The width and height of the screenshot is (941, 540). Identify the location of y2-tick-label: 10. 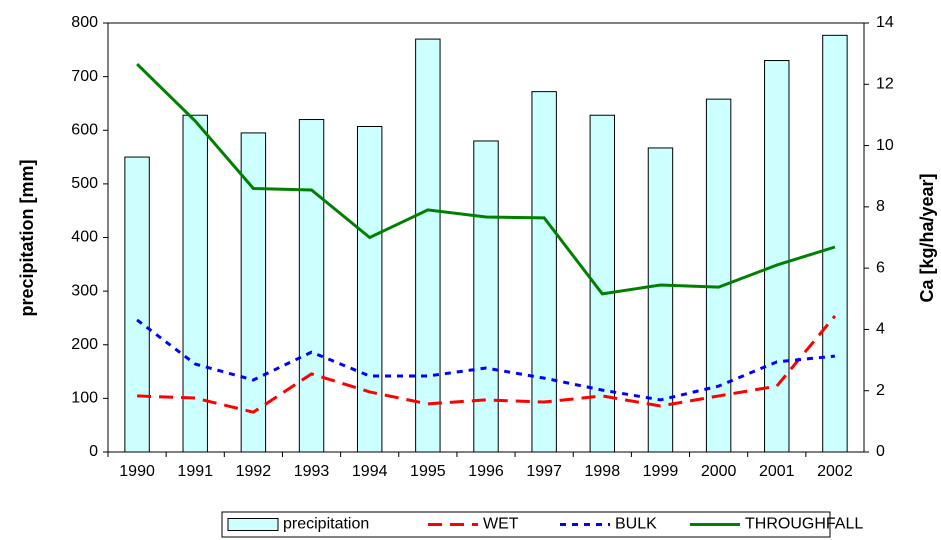
(885, 145).